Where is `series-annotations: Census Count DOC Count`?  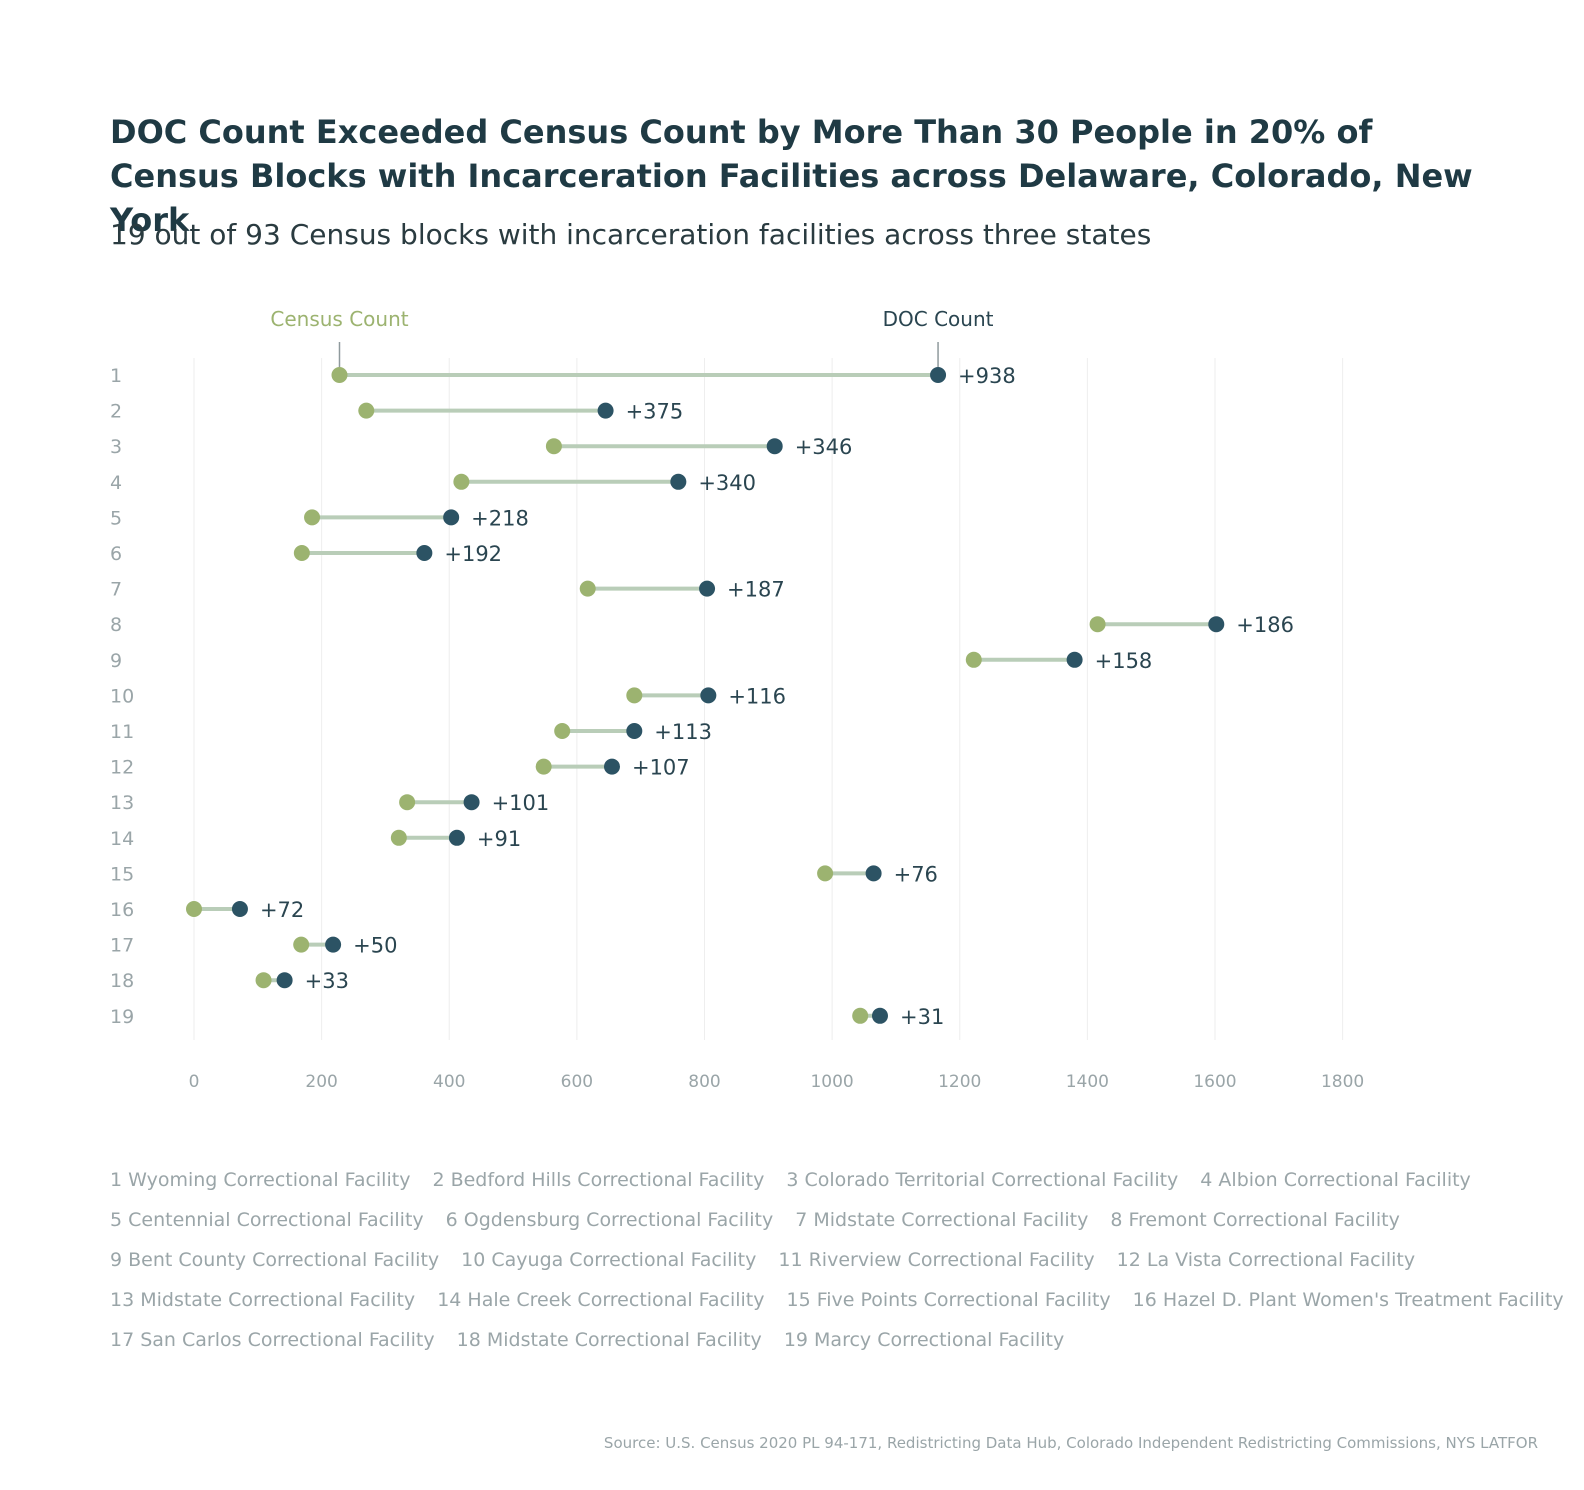 series-annotations: Census Count DOC Count is located at coordinates (632, 337).